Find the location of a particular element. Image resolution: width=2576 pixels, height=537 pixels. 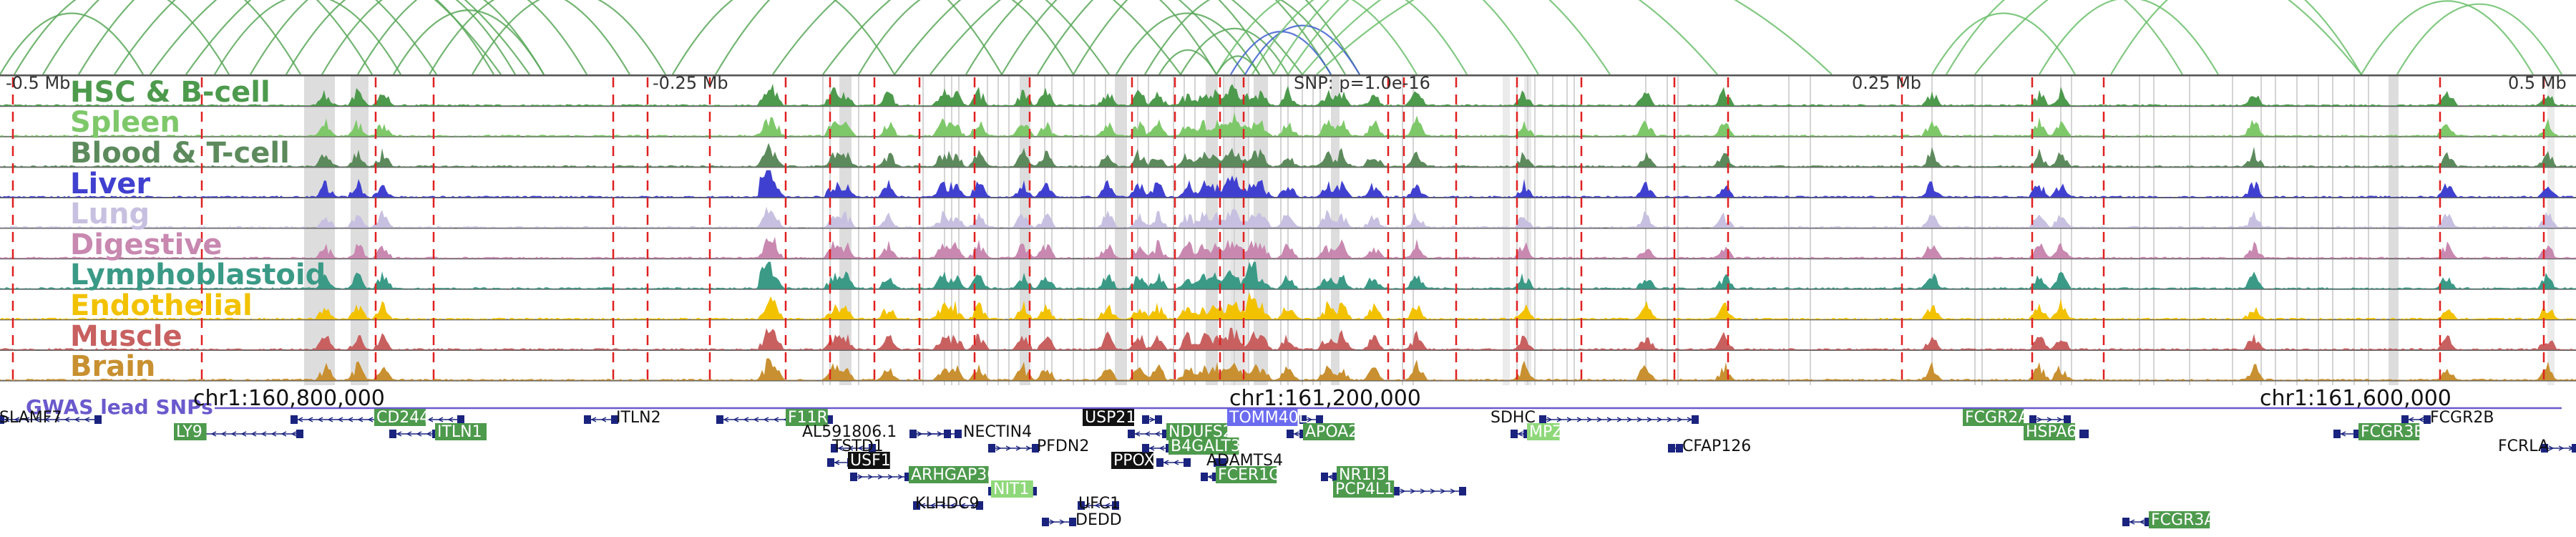

gene: UFC1 is located at coordinates (1099, 504).